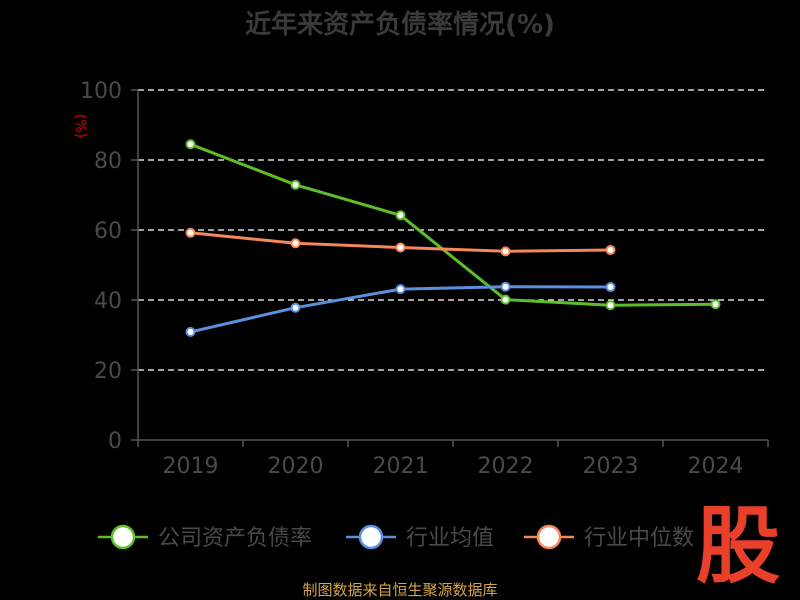  What do you see at coordinates (235, 538) in the screenshot?
I see `legend-label: 公司资产负债率` at bounding box center [235, 538].